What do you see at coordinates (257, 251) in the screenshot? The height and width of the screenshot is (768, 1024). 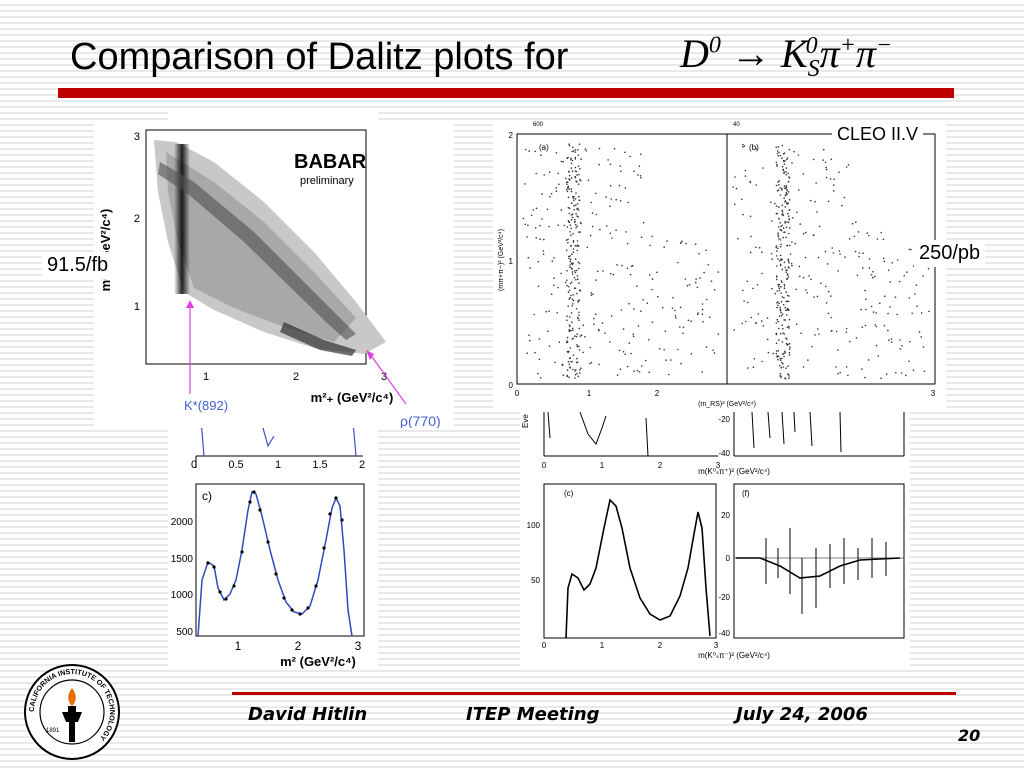 I see `diagonal-band` at bounding box center [257, 251].